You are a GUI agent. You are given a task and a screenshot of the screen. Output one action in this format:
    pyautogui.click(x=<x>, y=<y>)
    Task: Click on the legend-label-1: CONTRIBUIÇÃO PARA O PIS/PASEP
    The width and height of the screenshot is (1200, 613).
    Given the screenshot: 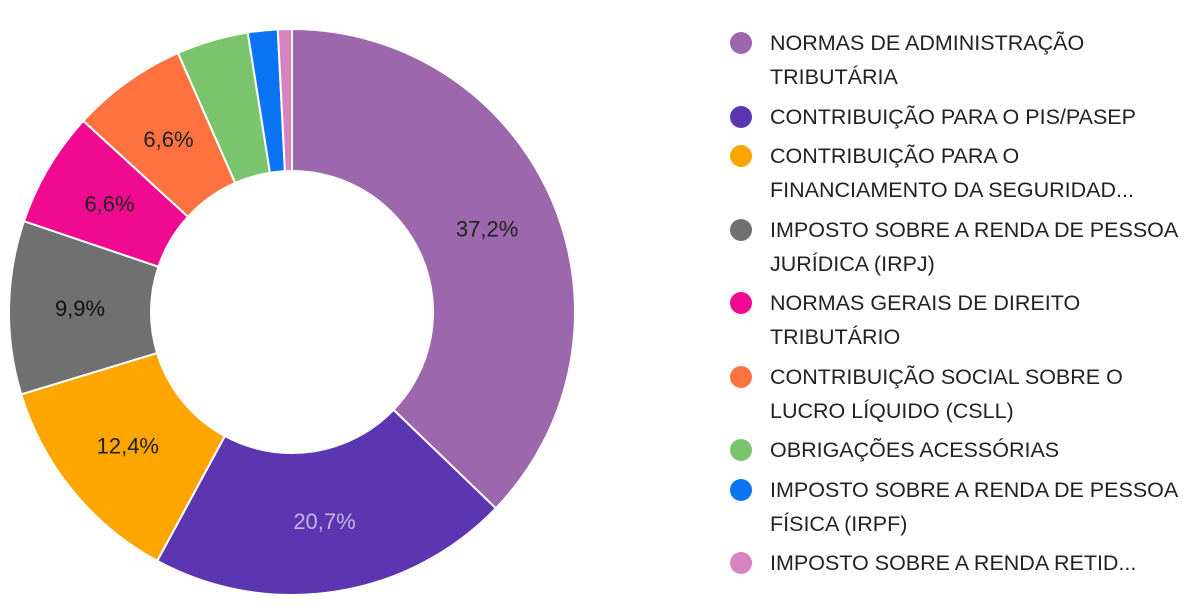 What is the action you would take?
    pyautogui.click(x=953, y=116)
    